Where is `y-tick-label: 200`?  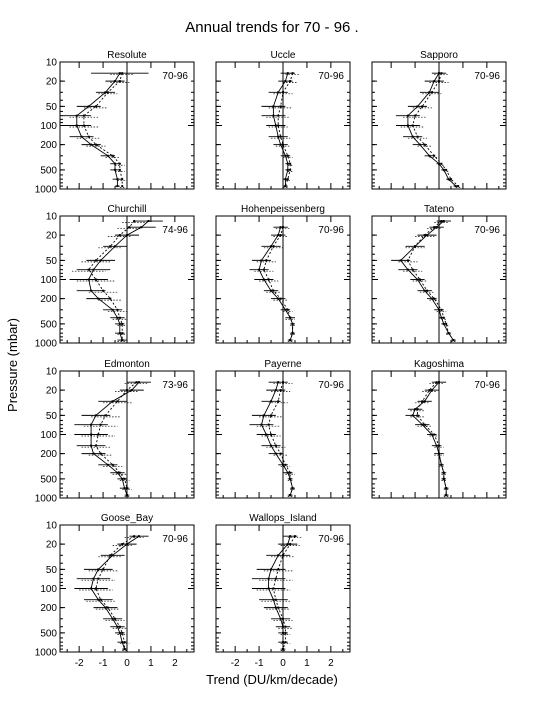 y-tick-label: 200 is located at coordinates (48, 299).